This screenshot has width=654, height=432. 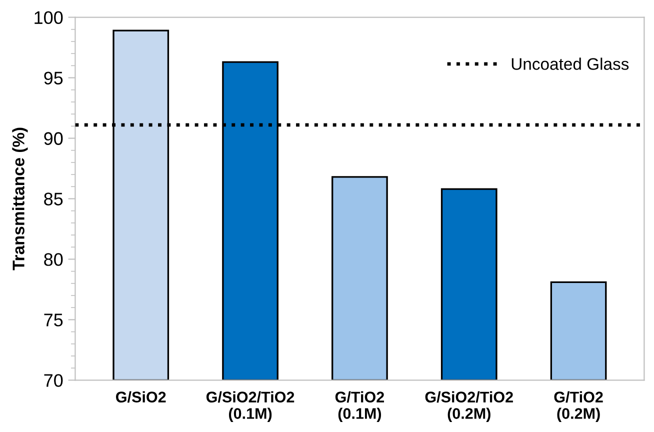 I want to click on x-tick-label: G/SiO2, so click(x=141, y=397).